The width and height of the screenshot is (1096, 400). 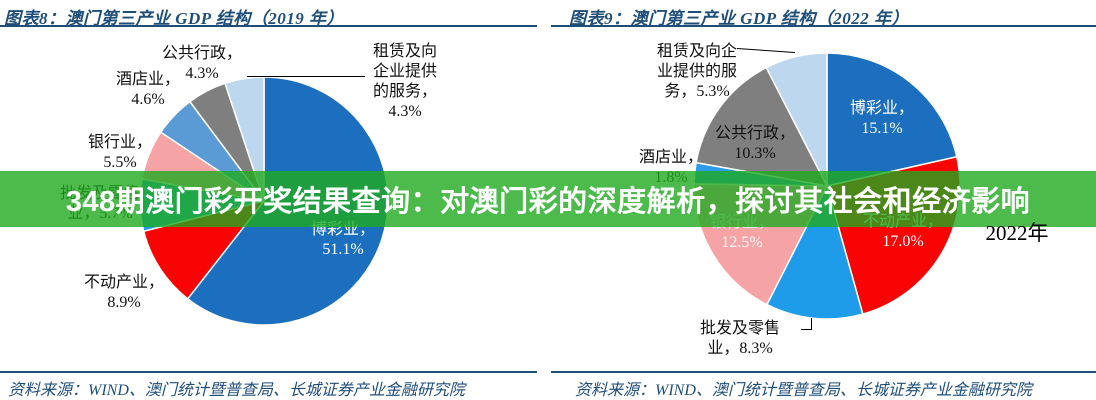 I want to click on leader-hook-vertical-2022, so click(x=811, y=324).